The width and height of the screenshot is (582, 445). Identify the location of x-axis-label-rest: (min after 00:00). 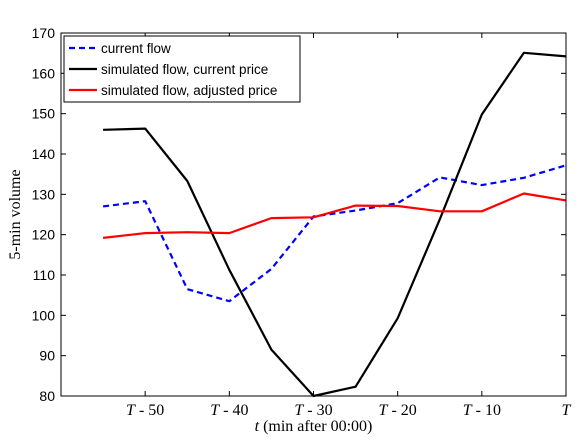
(315, 426).